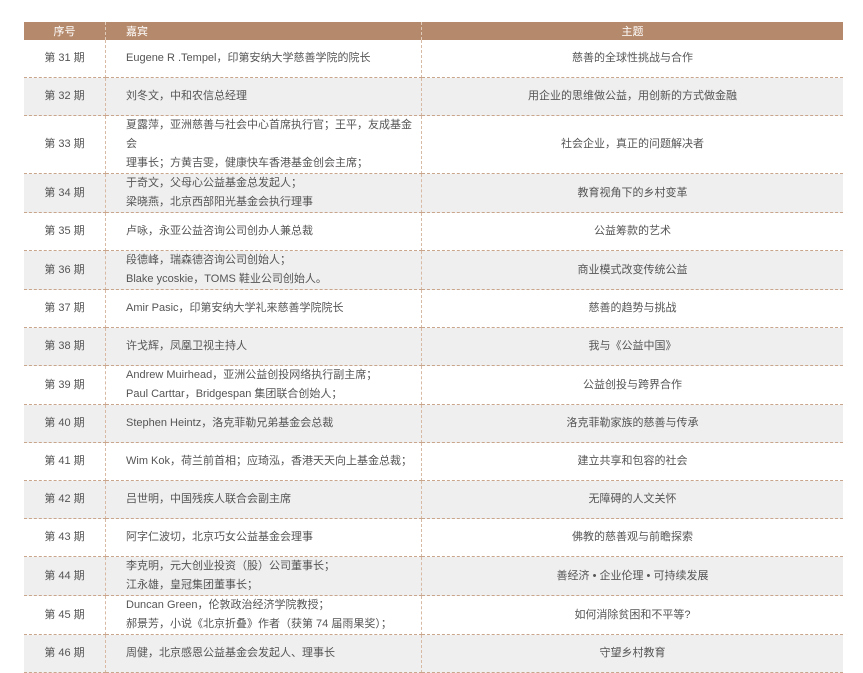 This screenshot has width=863, height=673. I want to click on table-header: 序号 嘉宾 主题, so click(433, 31).